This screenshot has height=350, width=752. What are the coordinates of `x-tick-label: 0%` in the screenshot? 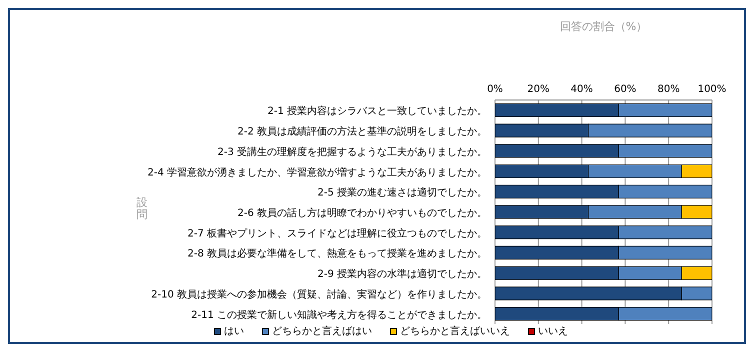 It's located at (495, 89).